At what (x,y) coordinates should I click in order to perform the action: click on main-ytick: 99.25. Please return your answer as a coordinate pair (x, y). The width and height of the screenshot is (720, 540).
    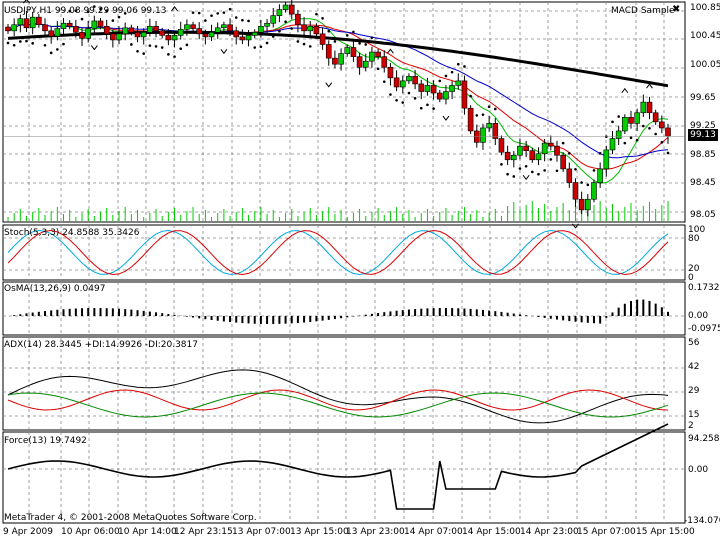
    Looking at the image, I should click on (703, 126).